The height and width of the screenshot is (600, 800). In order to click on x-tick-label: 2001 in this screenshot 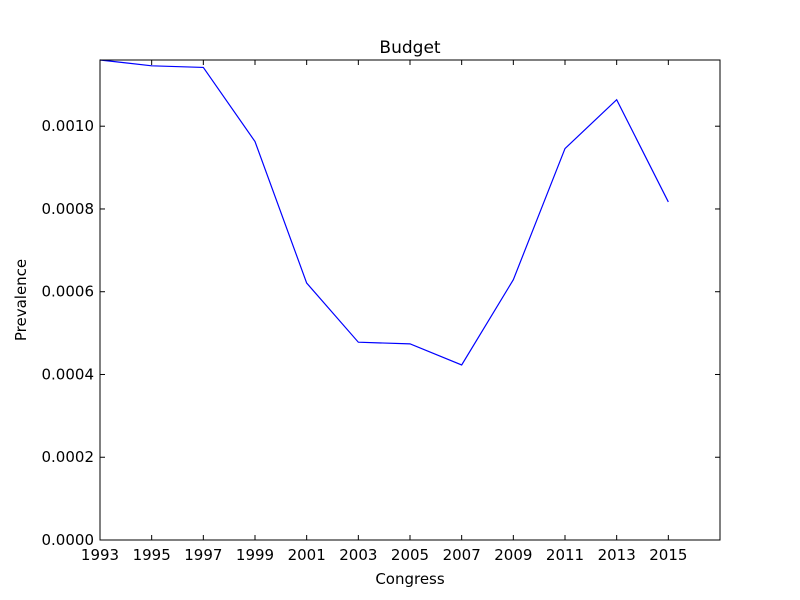, I will do `click(307, 555)`.